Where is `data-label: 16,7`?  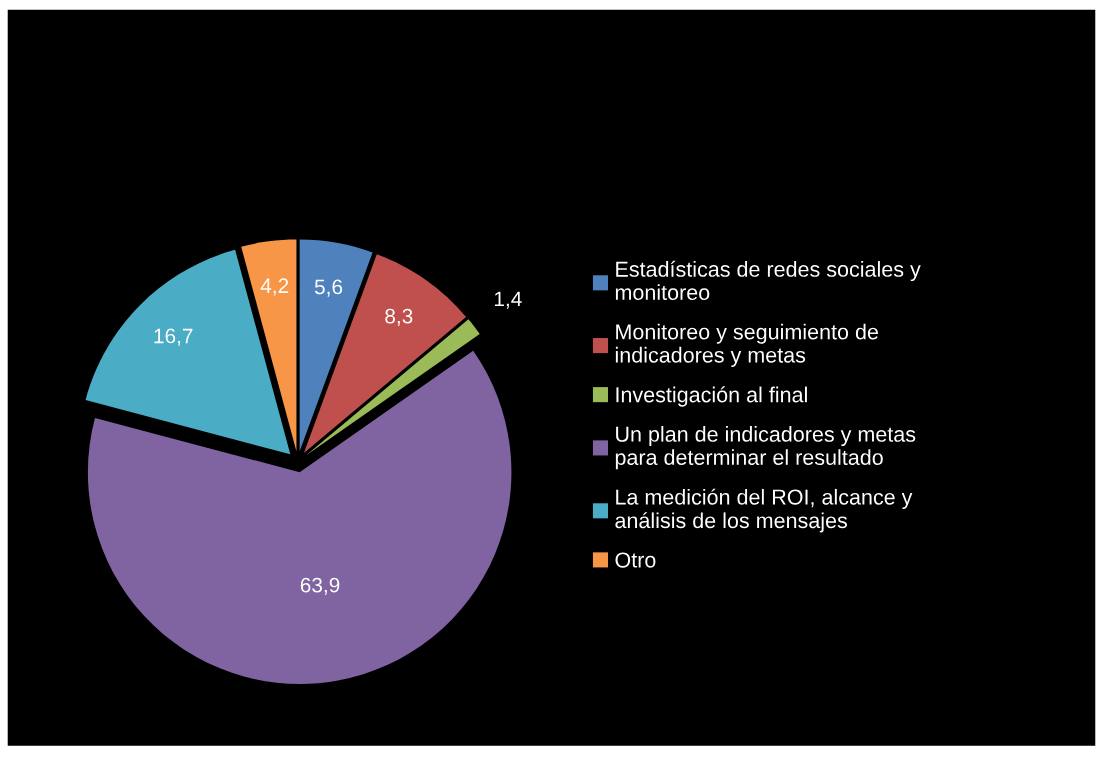 data-label: 16,7 is located at coordinates (173, 337).